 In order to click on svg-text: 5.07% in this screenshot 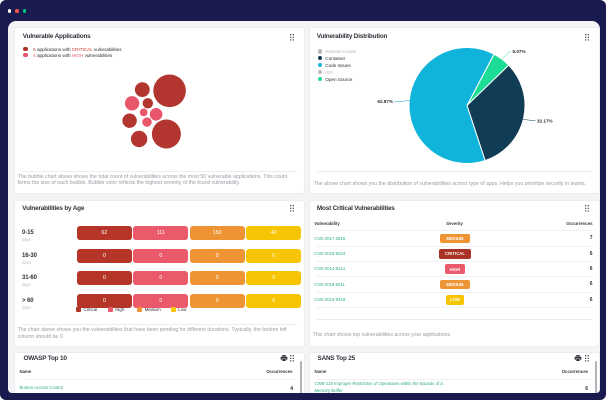, I will do `click(519, 51)`.